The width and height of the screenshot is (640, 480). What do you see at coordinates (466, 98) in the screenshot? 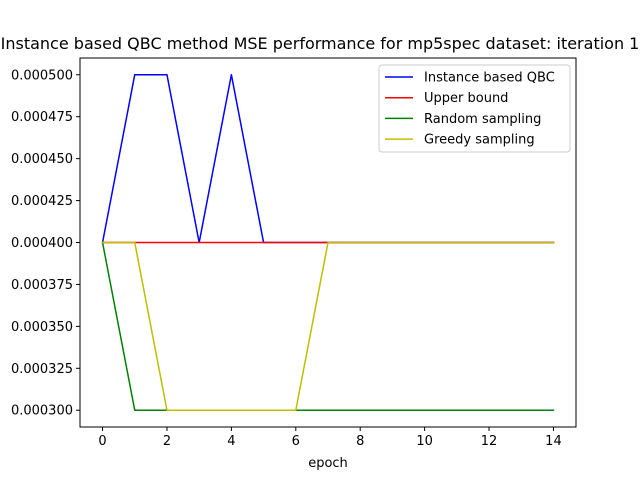
I see `legend-label-upper-bound: Upper bound` at bounding box center [466, 98].